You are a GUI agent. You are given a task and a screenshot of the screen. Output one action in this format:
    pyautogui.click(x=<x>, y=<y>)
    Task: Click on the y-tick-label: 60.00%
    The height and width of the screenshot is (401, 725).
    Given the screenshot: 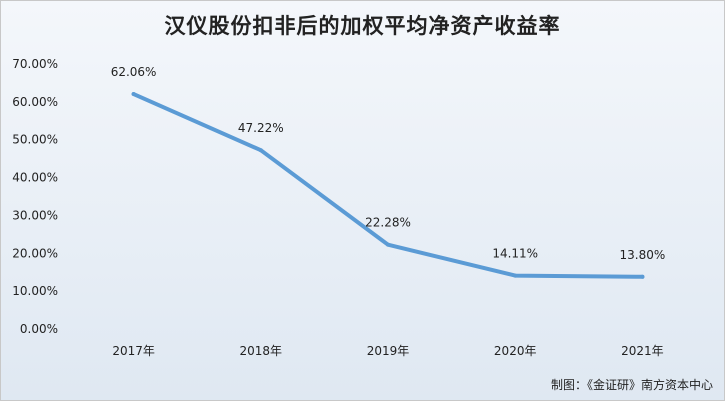 What is the action you would take?
    pyautogui.click(x=35, y=102)
    